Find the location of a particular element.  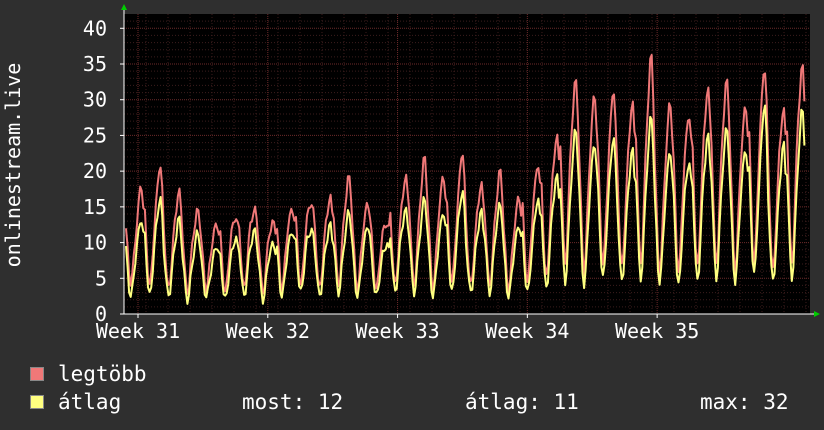

legend-swatch-max is located at coordinates (37, 374).